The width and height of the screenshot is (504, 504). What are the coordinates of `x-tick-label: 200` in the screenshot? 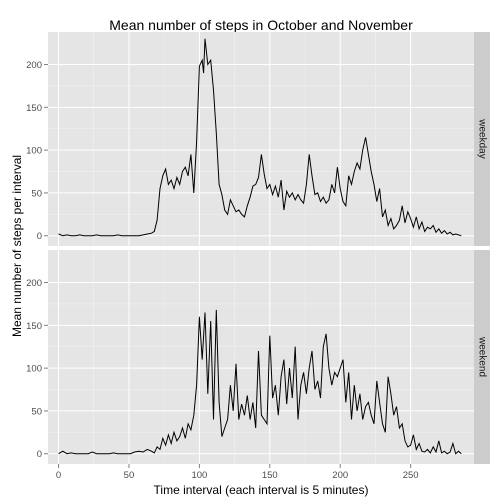 It's located at (340, 475).